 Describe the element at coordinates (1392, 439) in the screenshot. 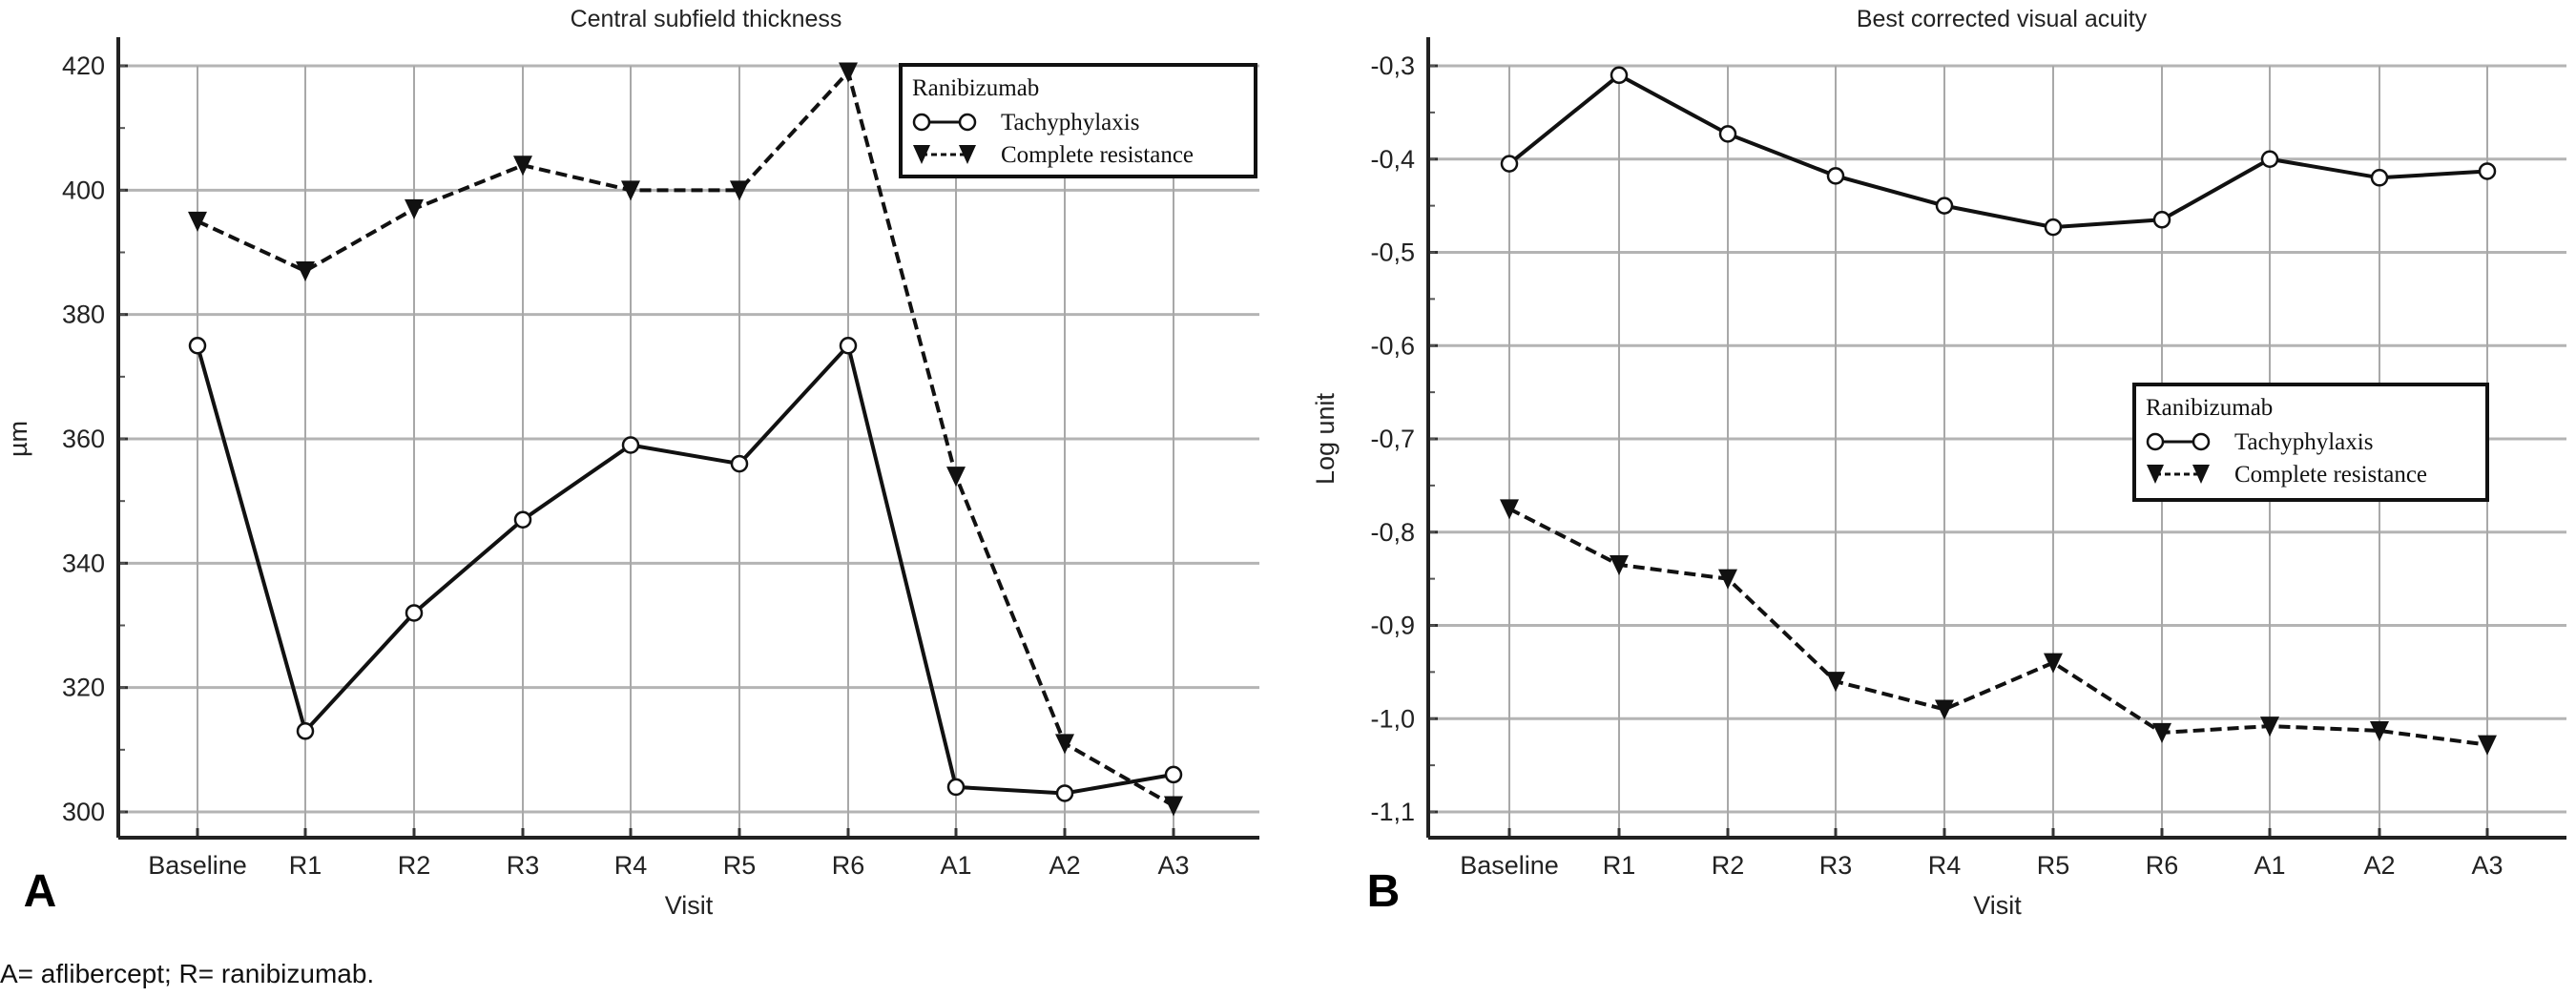

I see `y-tick-label: -0,7` at that location.